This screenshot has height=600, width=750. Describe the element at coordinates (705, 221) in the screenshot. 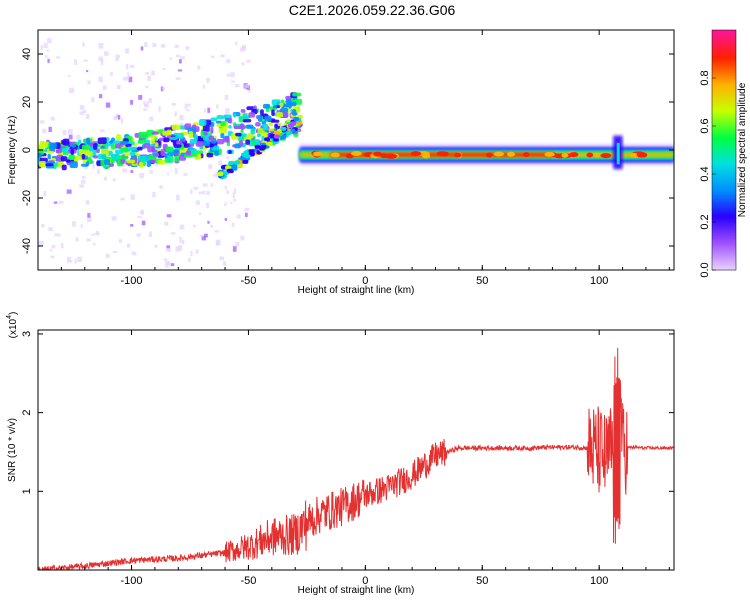

I see `colorbar-tick-label: 0.2` at that location.